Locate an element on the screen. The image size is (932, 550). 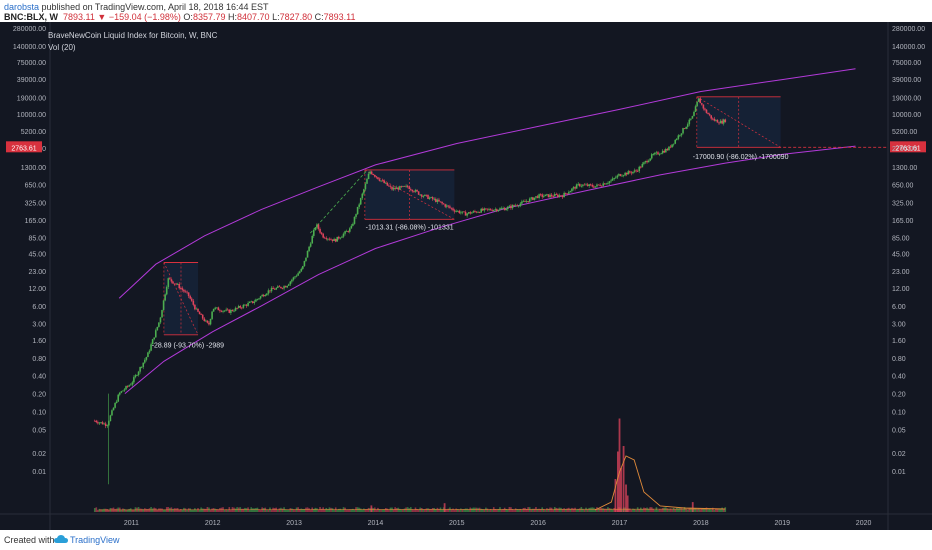
y-tick-label-left: 45.00 is located at coordinates (37, 255).